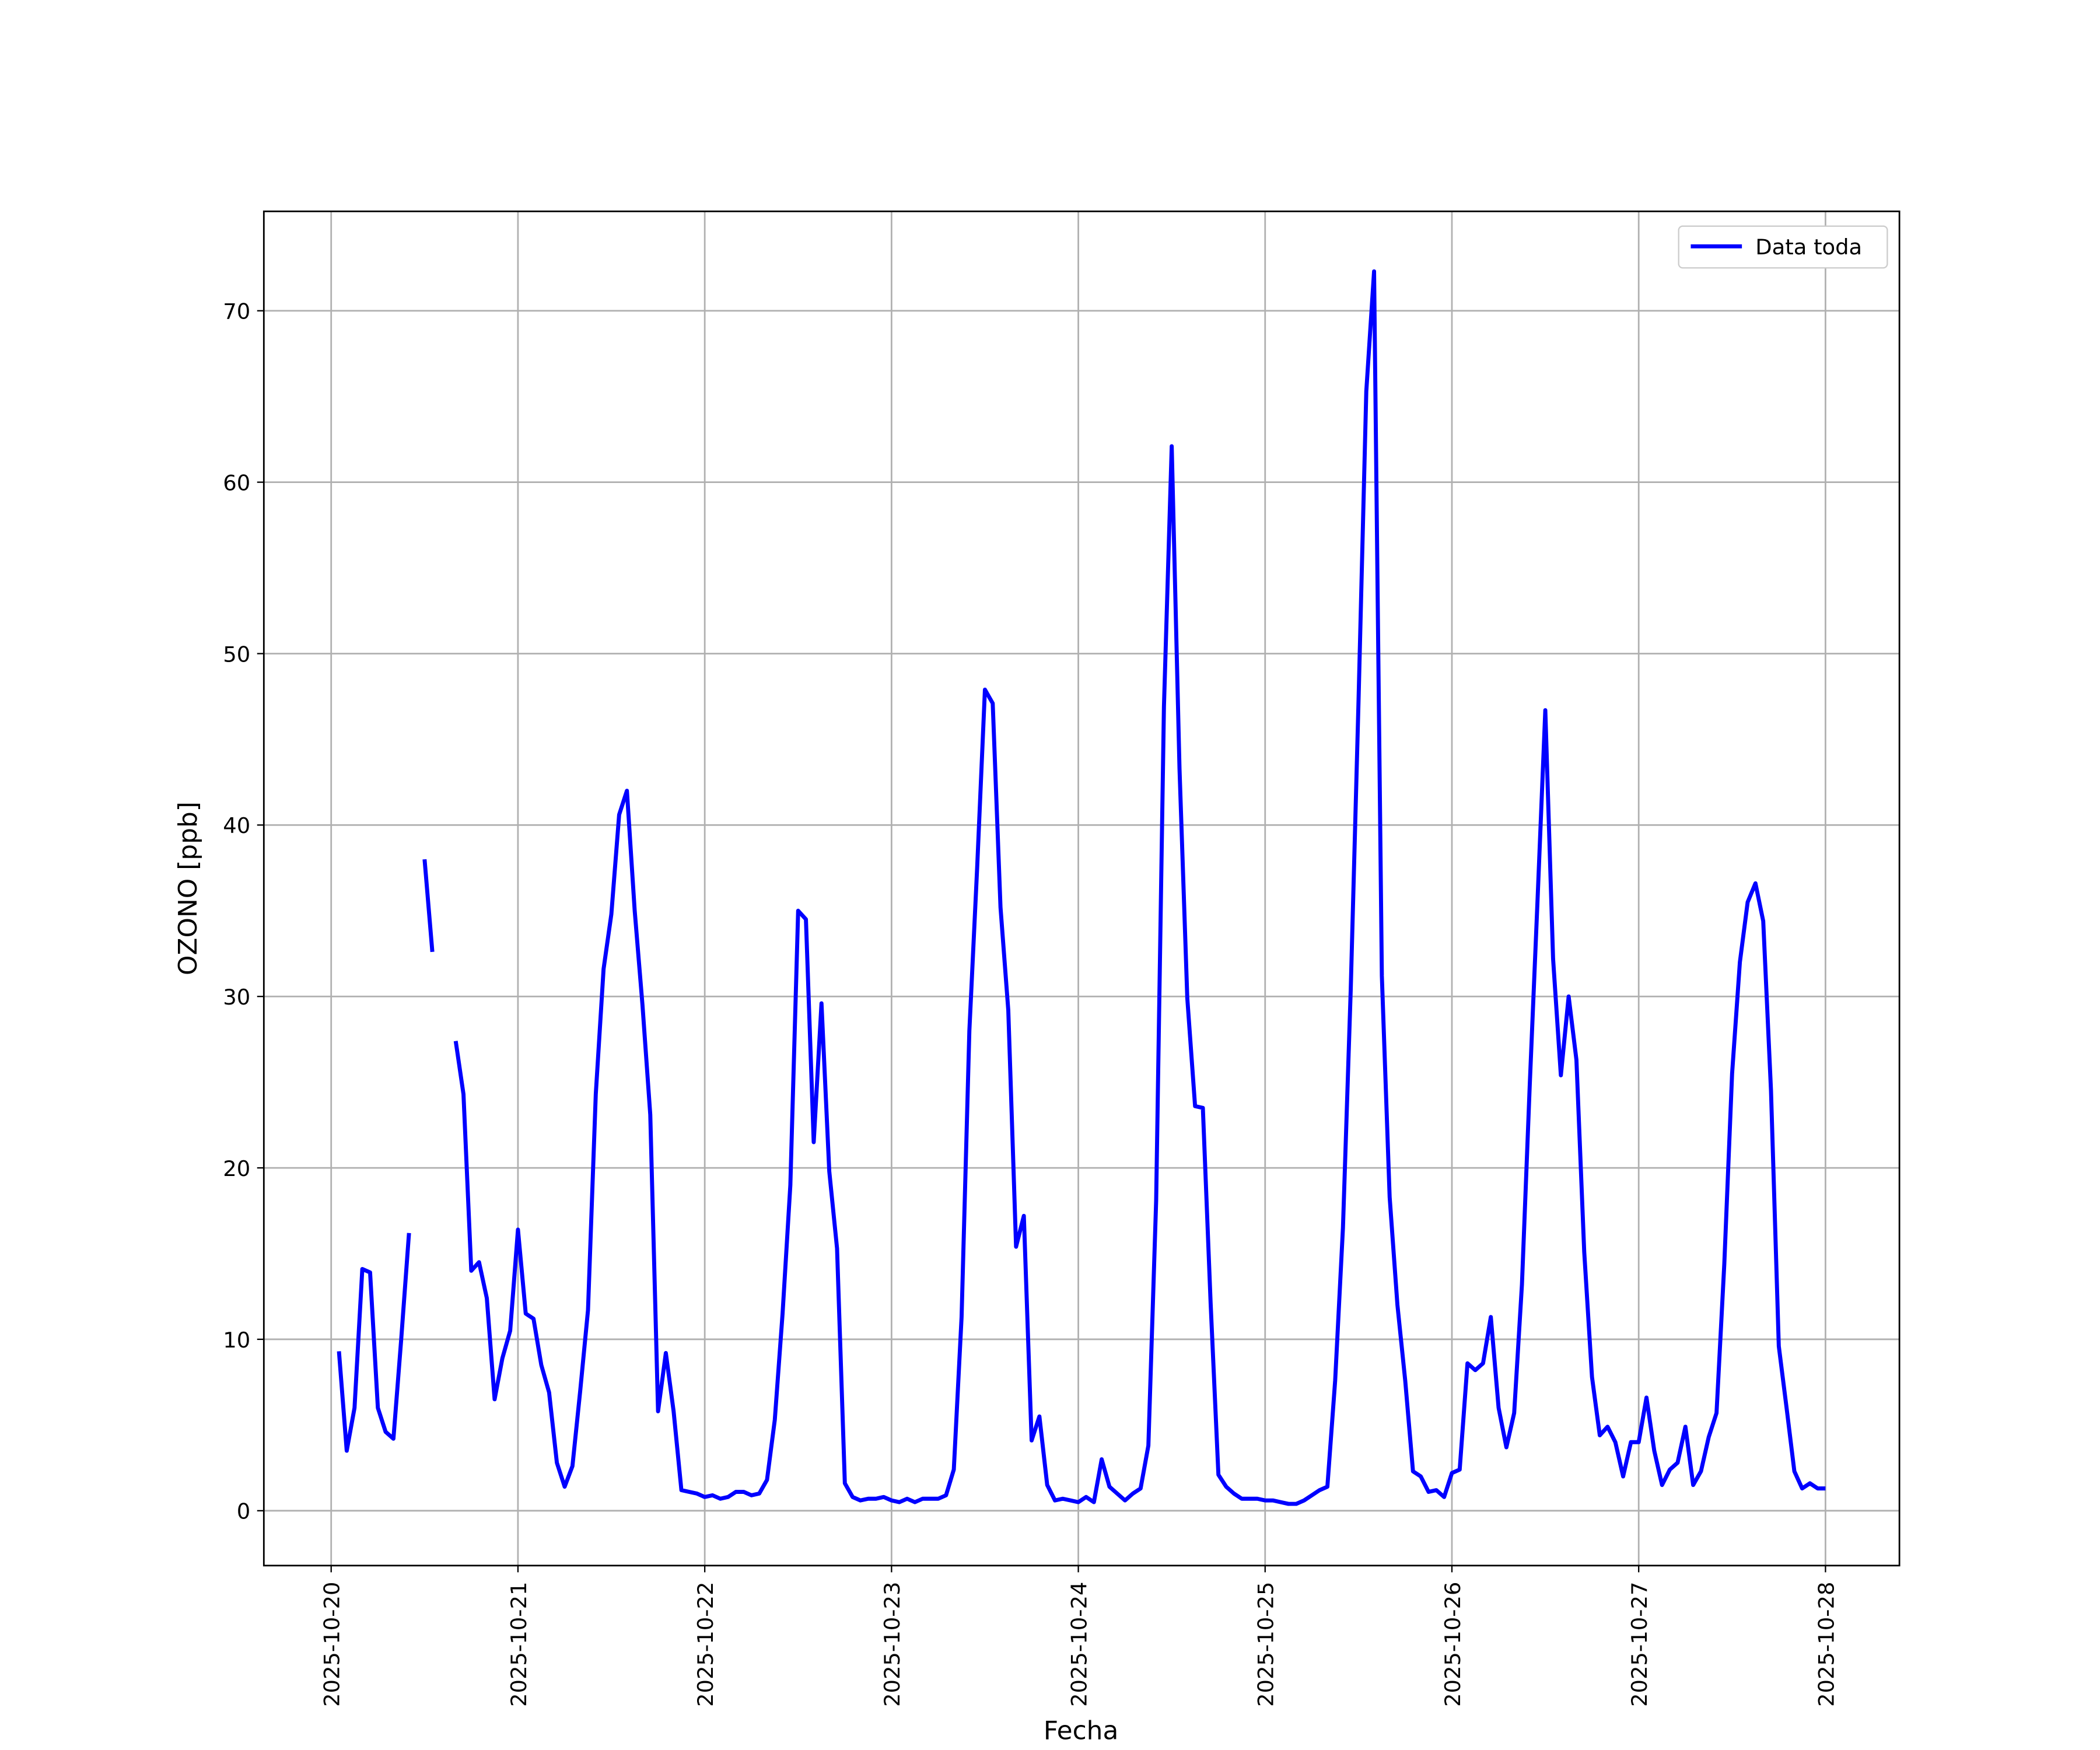  I want to click on x-tick-label: 2025-10-25, so click(1266, 1644).